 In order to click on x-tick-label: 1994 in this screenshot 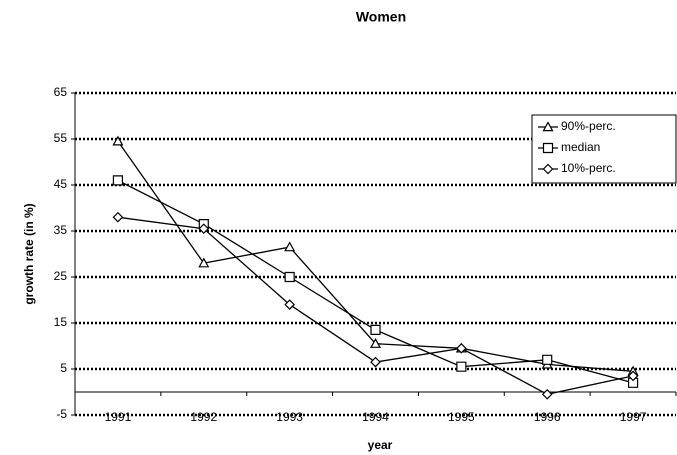, I will do `click(375, 417)`.